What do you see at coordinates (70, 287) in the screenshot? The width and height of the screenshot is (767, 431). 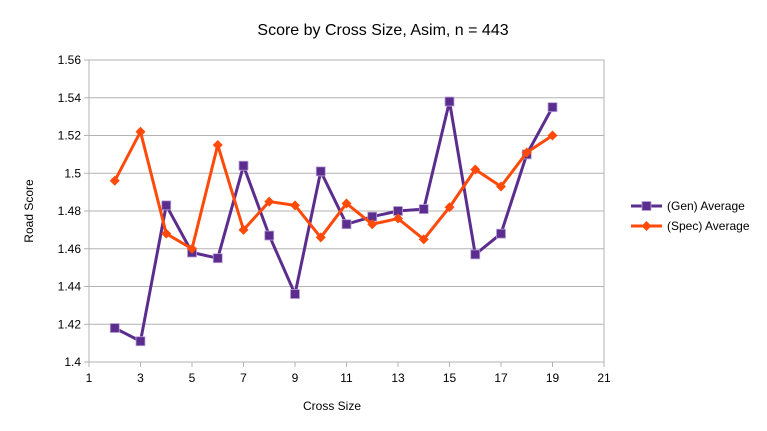 I see `y-tick-label: 1.44` at bounding box center [70, 287].